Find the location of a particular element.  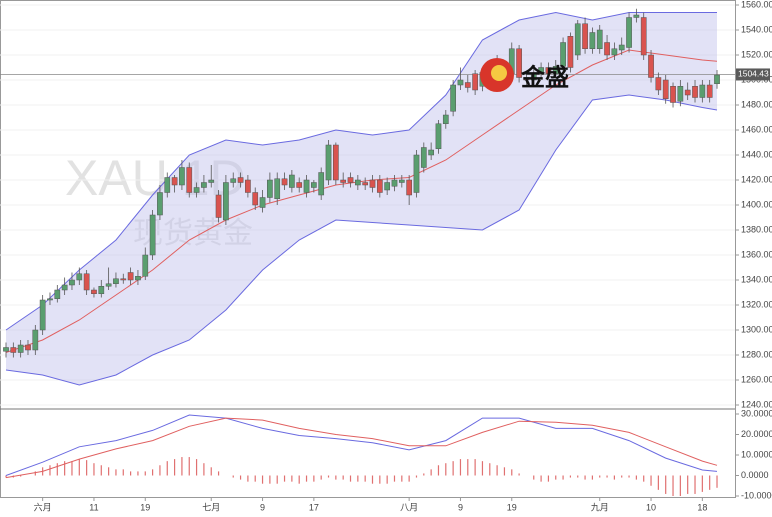

macd-y-tick-label: 30.0000 is located at coordinates (756, 413).